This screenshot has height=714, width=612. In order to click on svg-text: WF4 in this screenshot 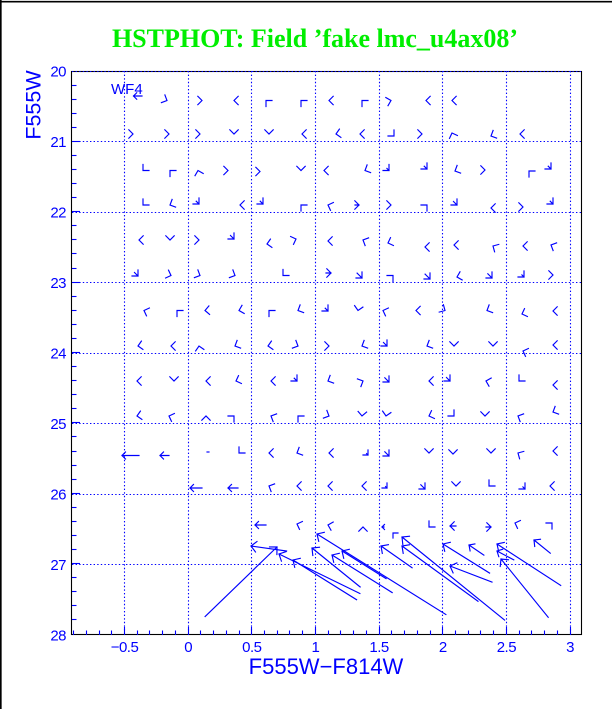, I will do `click(127, 89)`.